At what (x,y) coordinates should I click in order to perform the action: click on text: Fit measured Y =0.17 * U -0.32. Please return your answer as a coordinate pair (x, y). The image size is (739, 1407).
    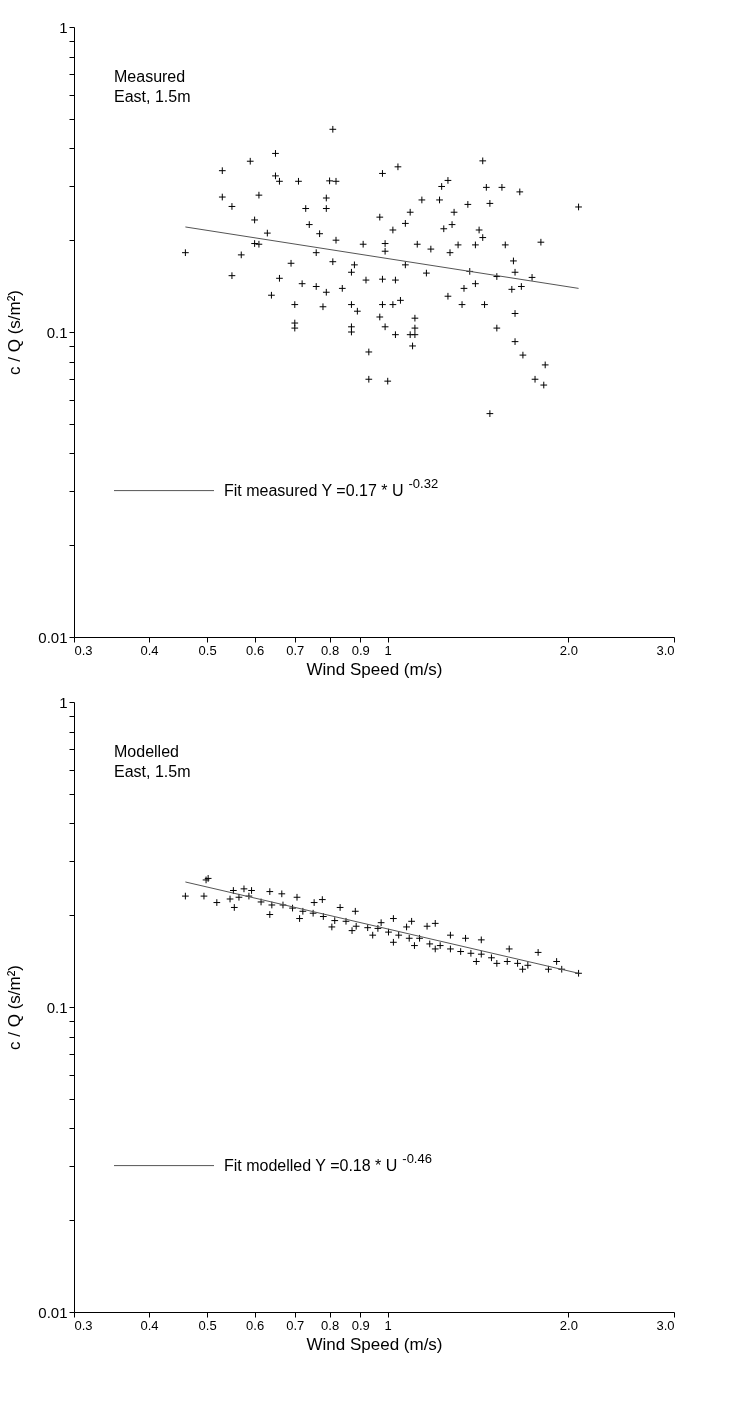
    Looking at the image, I should click on (331, 487).